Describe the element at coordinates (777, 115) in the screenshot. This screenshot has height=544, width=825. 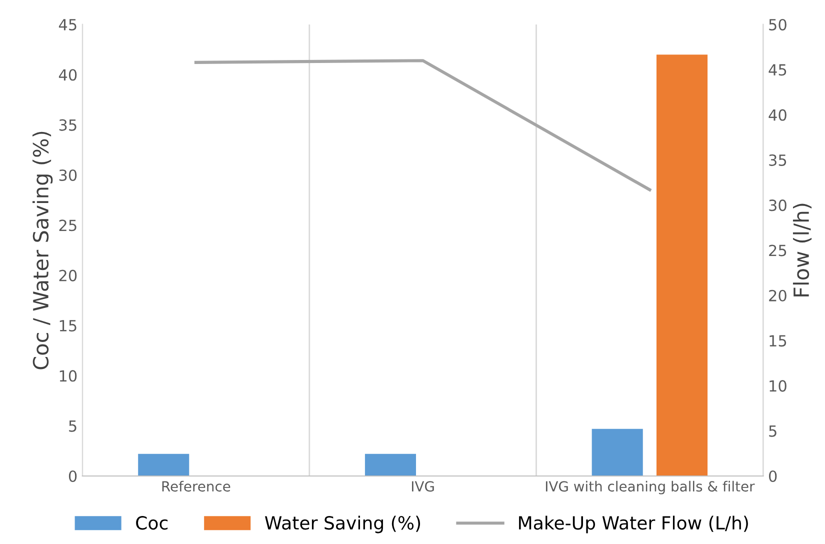
I see `y2-tick-label: 40` at that location.